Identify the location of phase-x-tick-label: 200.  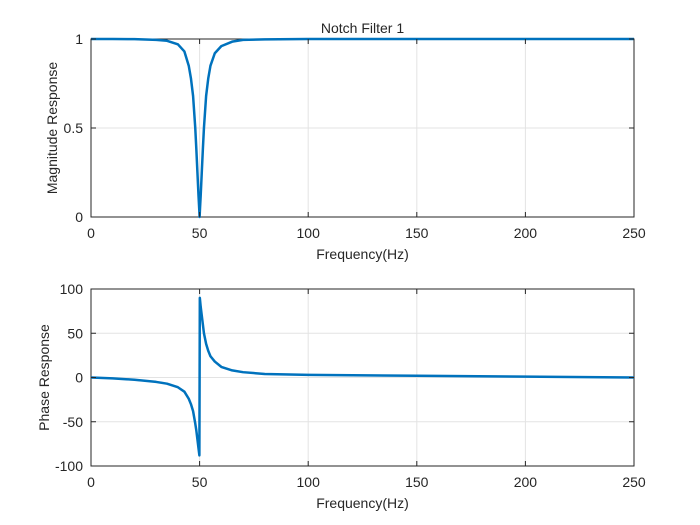
(526, 482).